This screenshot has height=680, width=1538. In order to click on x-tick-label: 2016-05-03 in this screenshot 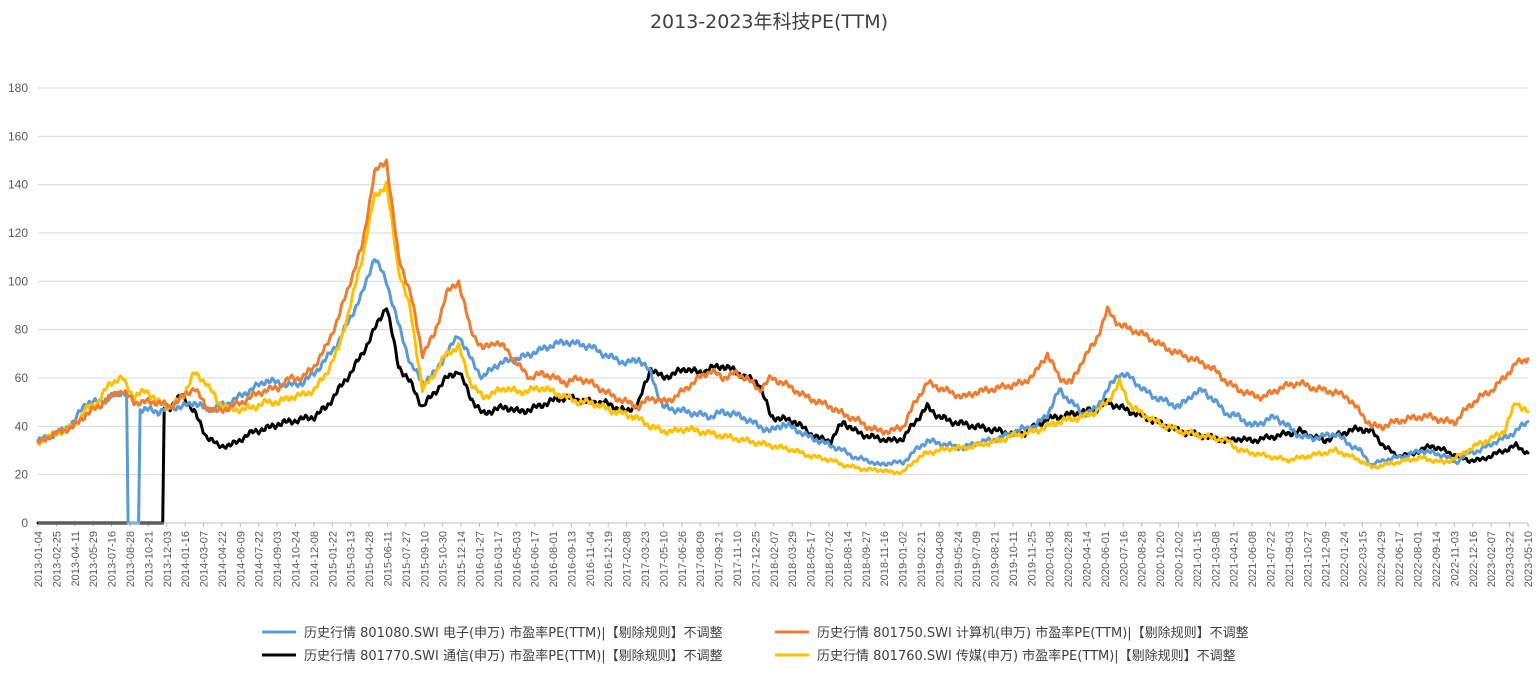, I will do `click(517, 559)`.